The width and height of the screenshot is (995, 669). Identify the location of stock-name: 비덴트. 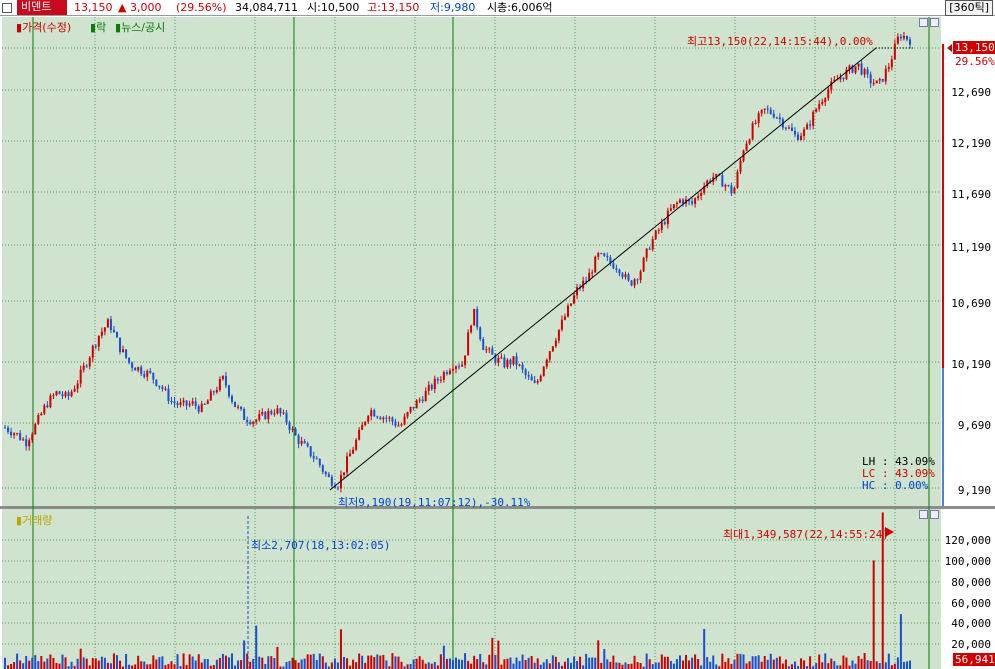
(42, 7).